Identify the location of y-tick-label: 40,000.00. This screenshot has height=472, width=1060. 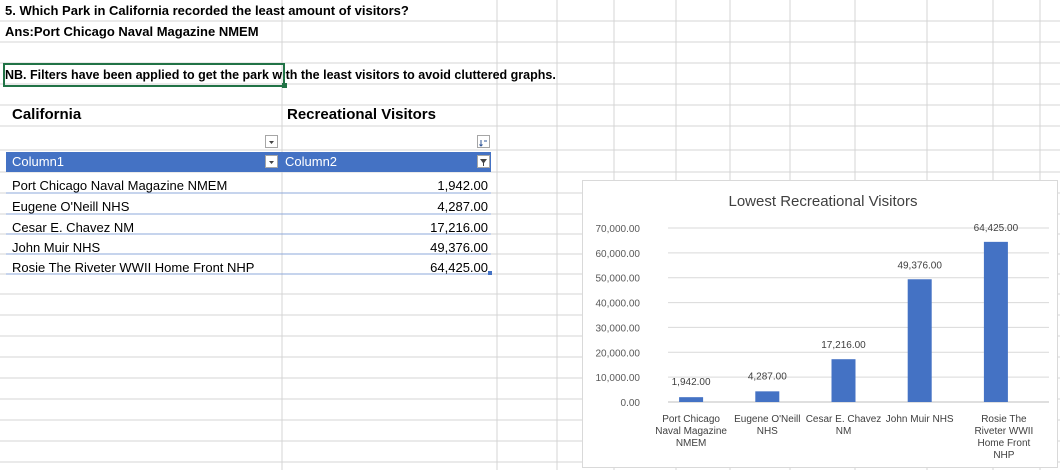
(618, 304).